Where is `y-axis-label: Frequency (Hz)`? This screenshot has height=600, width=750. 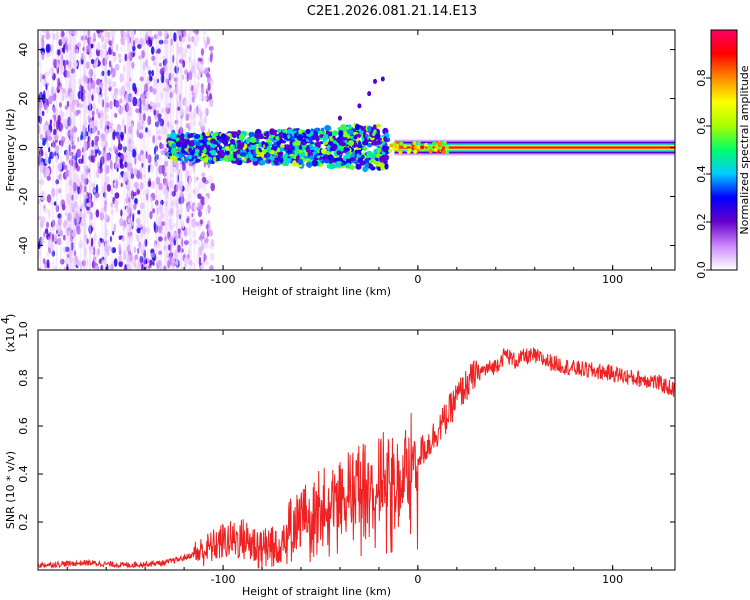
y-axis-label: Frequency (Hz) is located at coordinates (10, 150).